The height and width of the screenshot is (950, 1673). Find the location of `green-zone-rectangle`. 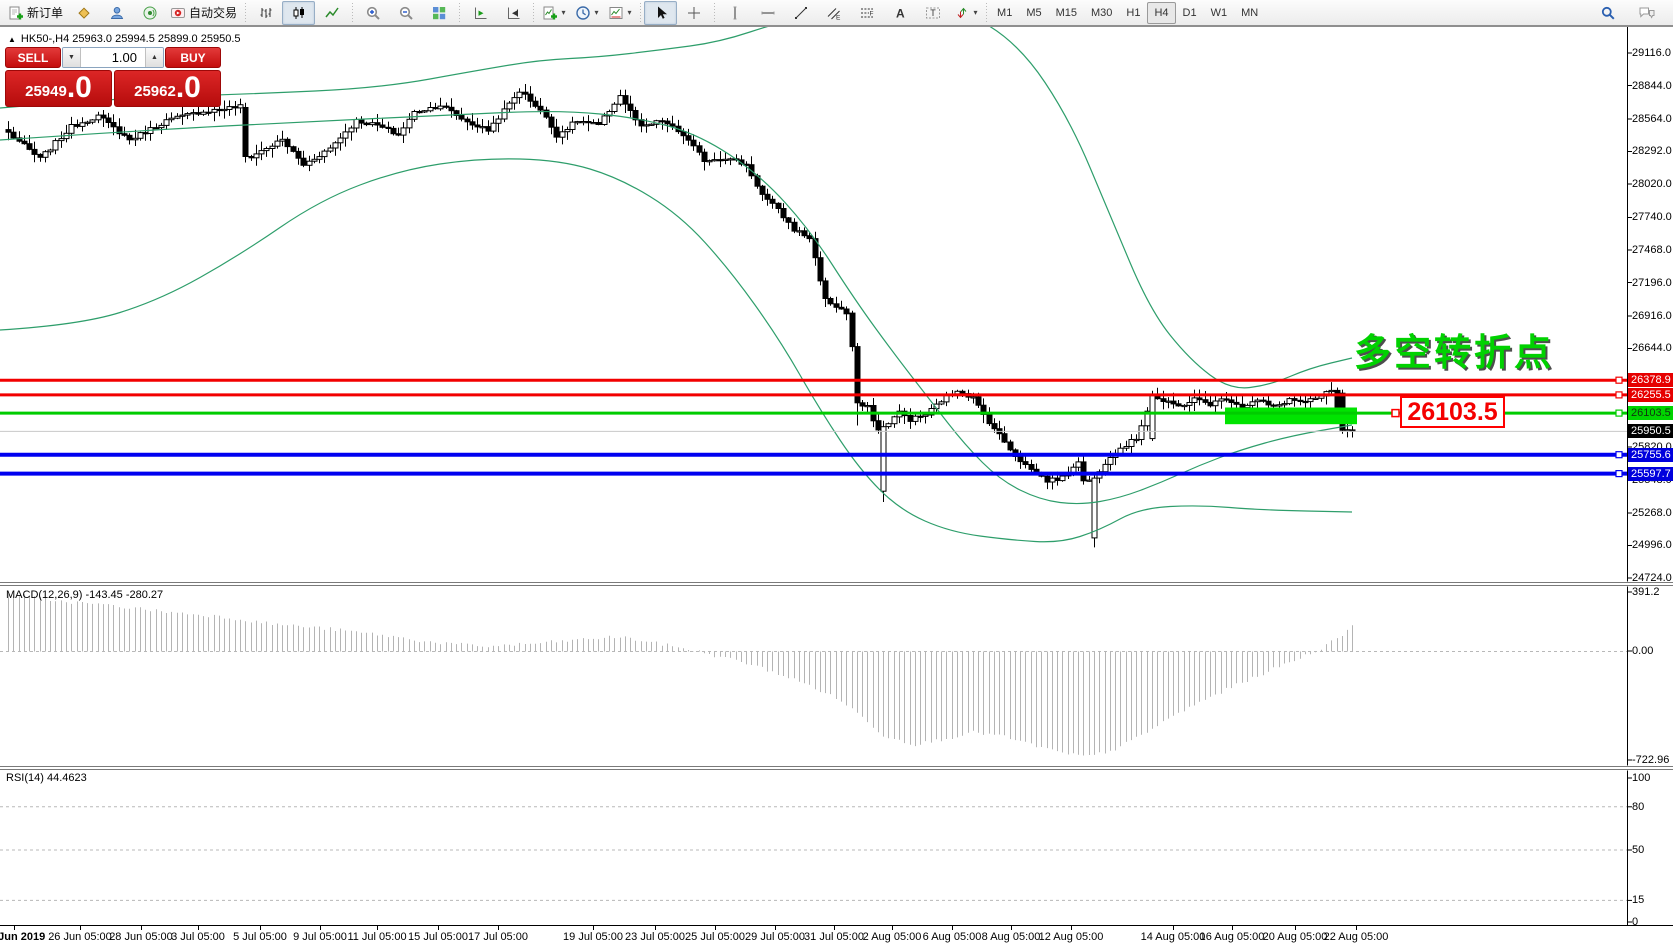

green-zone-rectangle is located at coordinates (1291, 416).